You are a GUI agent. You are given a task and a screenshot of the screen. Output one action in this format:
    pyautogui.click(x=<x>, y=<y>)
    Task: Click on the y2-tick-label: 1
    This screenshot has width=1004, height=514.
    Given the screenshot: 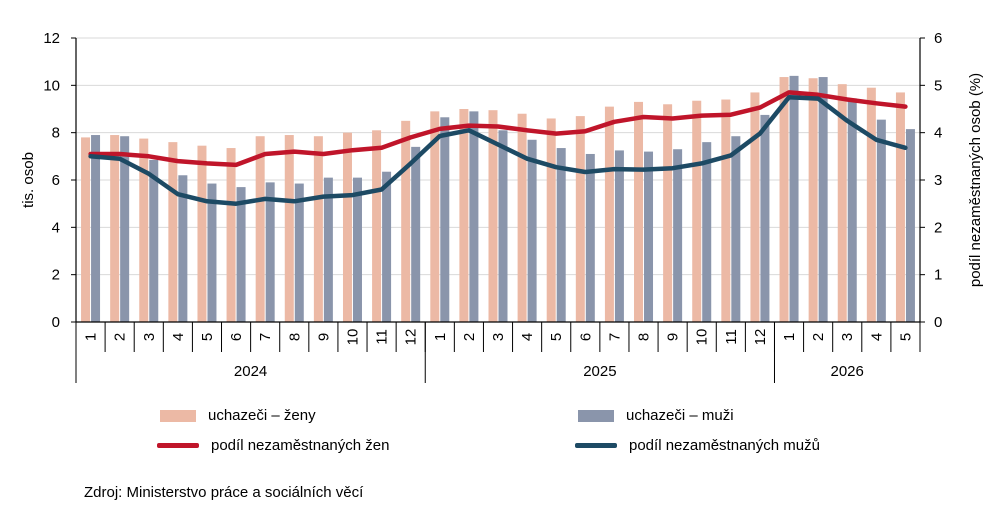 What is the action you would take?
    pyautogui.click(x=938, y=275)
    